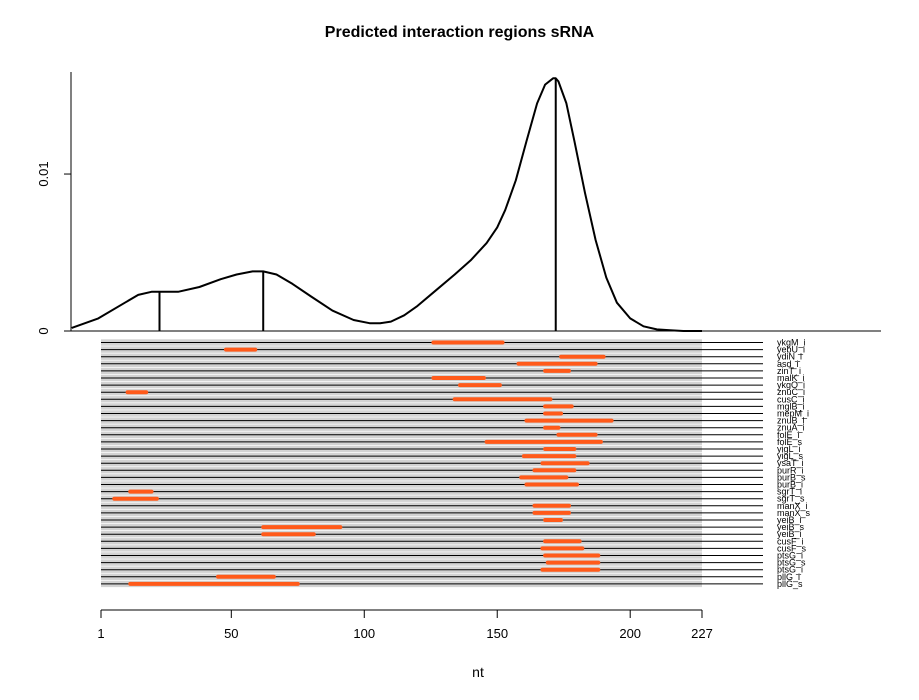 The height and width of the screenshot is (700, 919). Describe the element at coordinates (790, 470) in the screenshot. I see `track-label: purR_i` at that location.